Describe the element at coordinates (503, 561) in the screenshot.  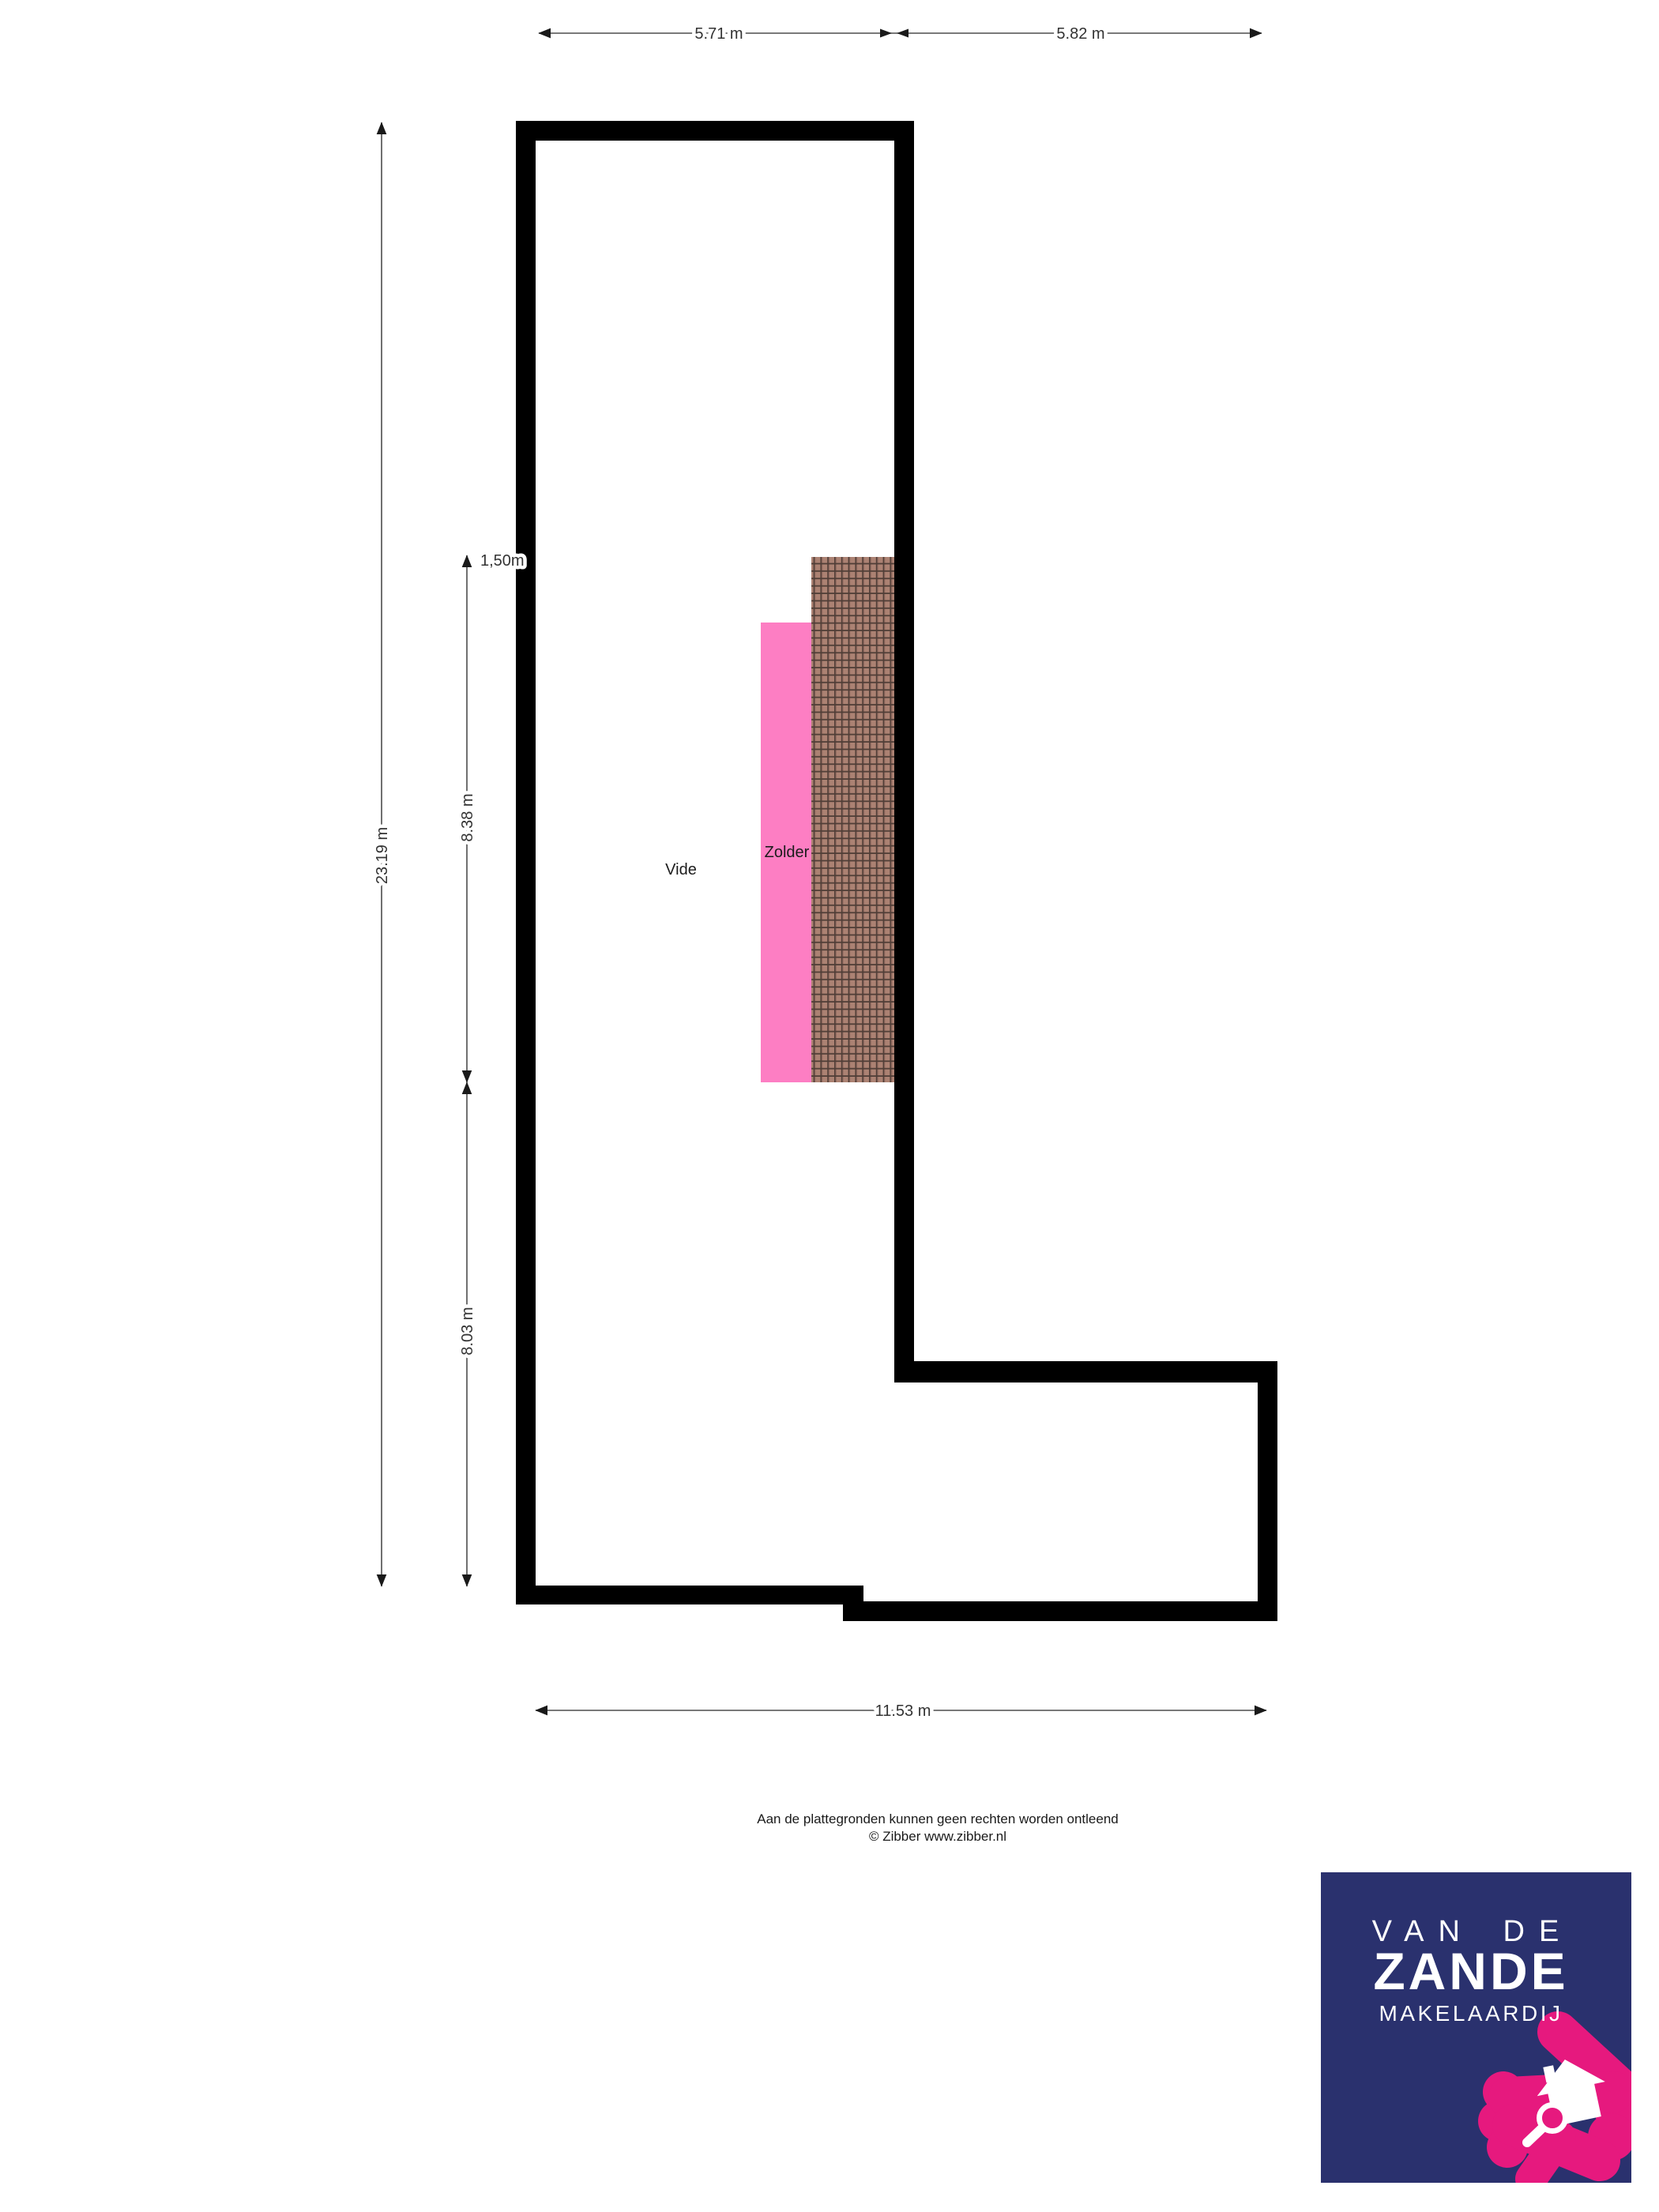
I see `dim-label-knee-height: 1,50m` at that location.